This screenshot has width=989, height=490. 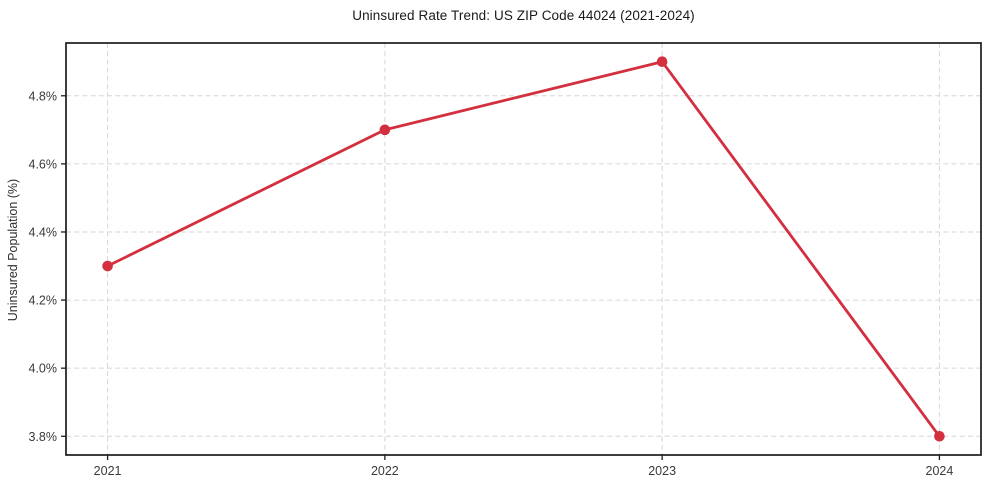 What do you see at coordinates (43, 96) in the screenshot?
I see `y-tick-label: 4.8%` at bounding box center [43, 96].